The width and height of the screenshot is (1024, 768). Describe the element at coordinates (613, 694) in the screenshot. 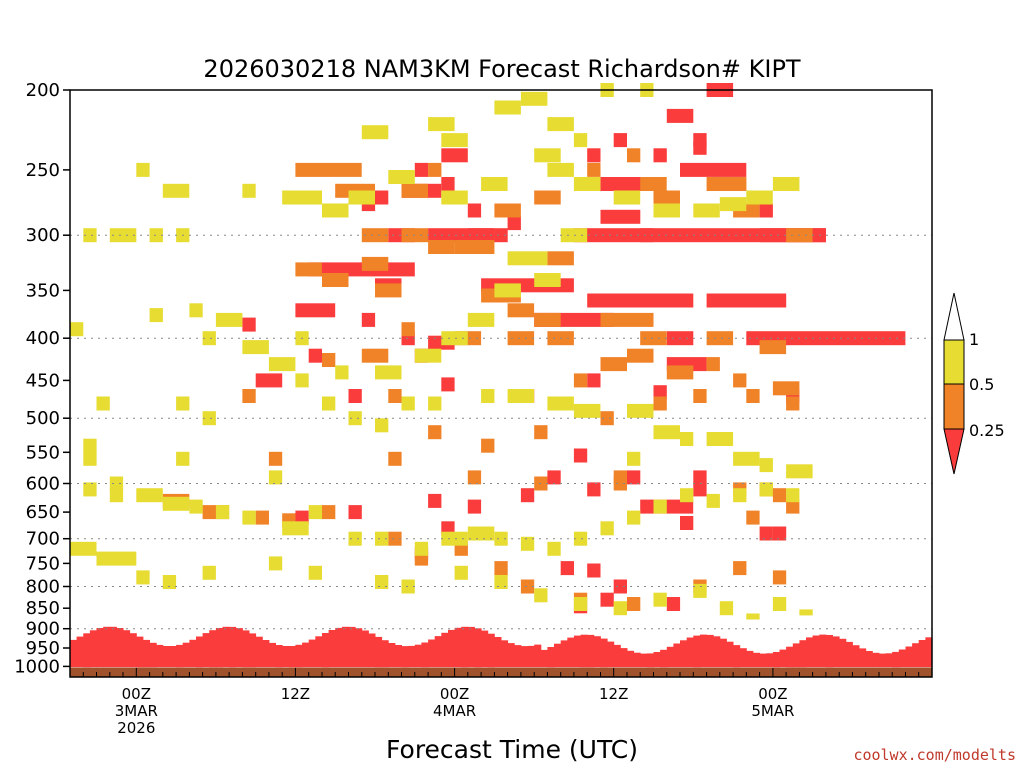

I see `x-tick-label: 12Z` at that location.